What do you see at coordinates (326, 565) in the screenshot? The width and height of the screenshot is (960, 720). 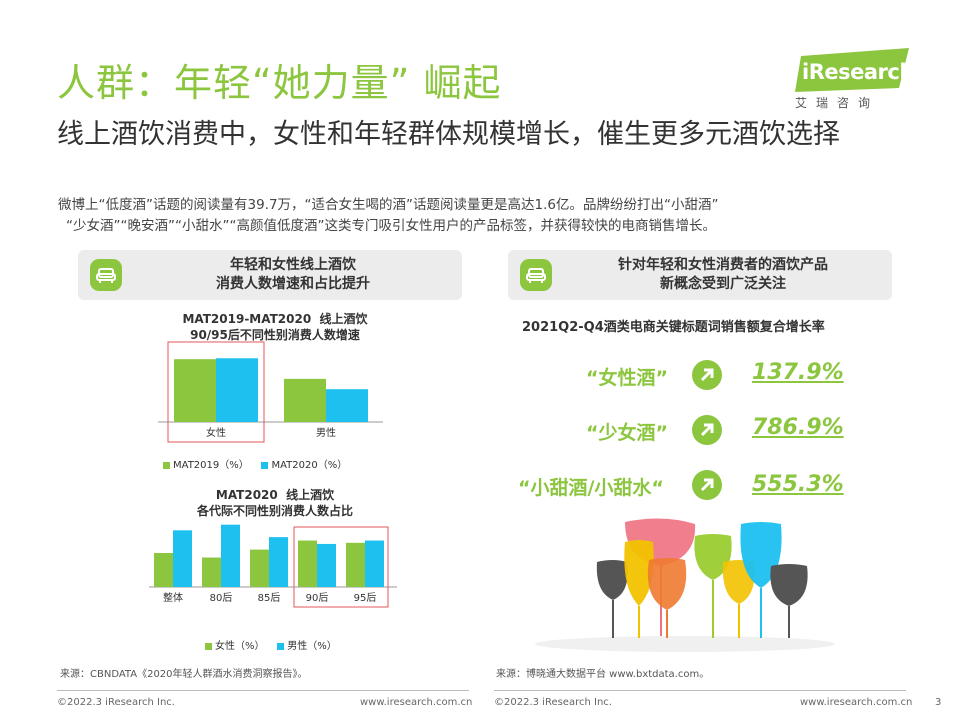 I see `bar-90后-男性（%）` at bounding box center [326, 565].